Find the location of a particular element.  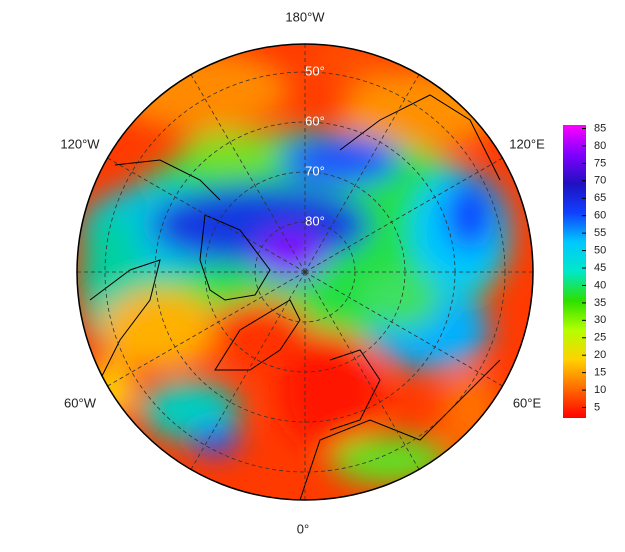

colorbar-tick-label: 40 is located at coordinates (600, 285).